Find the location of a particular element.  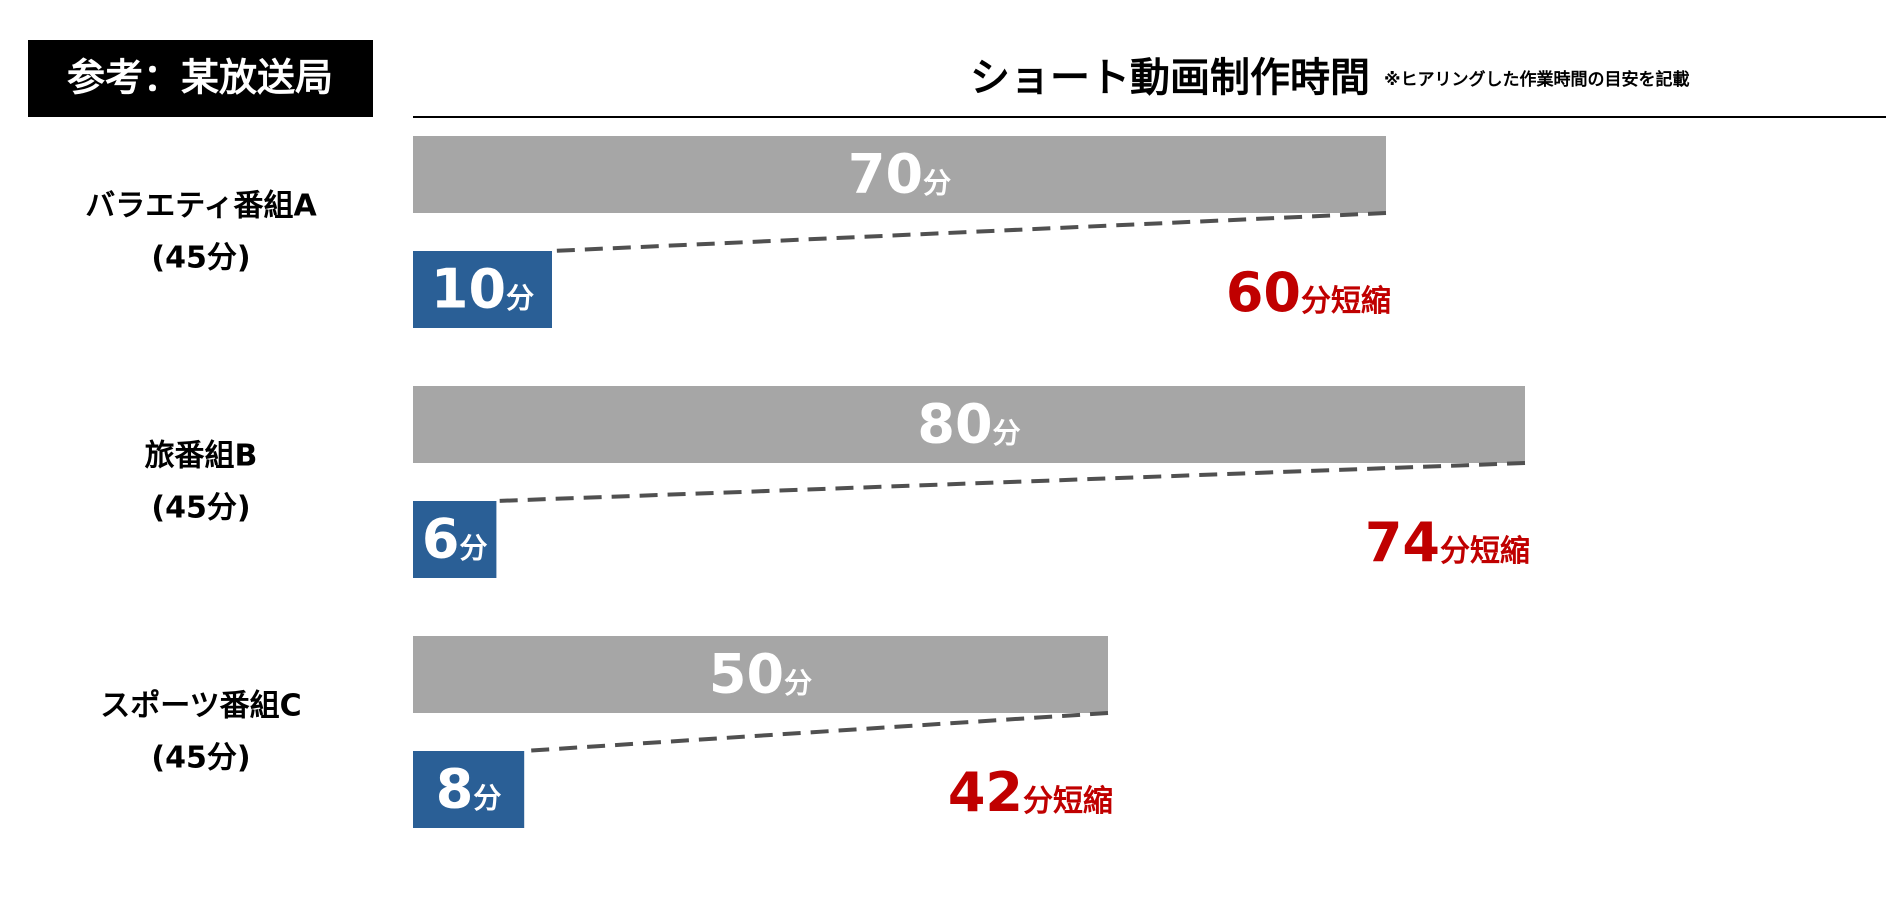

value-label: 6分 is located at coordinates (455, 539).